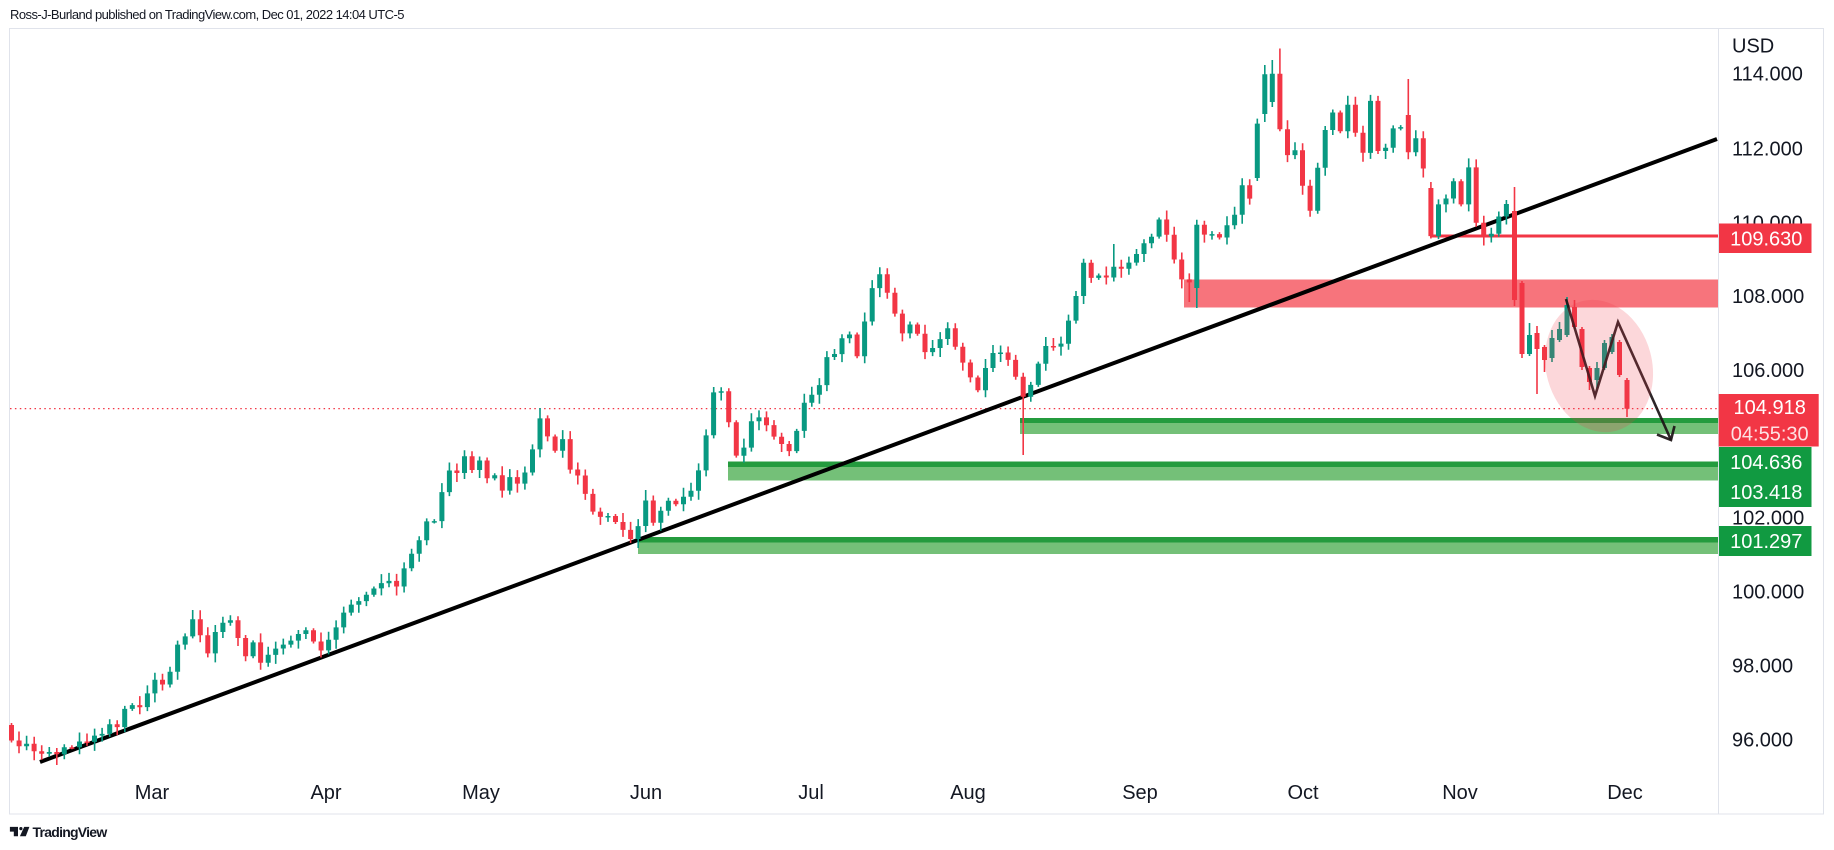  I want to click on svg-text: 106.000, so click(1768, 371).